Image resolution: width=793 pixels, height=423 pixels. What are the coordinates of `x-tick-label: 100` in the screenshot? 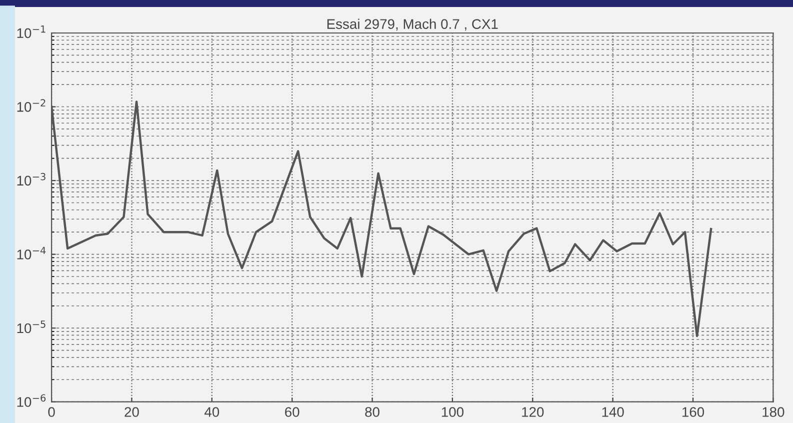 It's located at (453, 412).